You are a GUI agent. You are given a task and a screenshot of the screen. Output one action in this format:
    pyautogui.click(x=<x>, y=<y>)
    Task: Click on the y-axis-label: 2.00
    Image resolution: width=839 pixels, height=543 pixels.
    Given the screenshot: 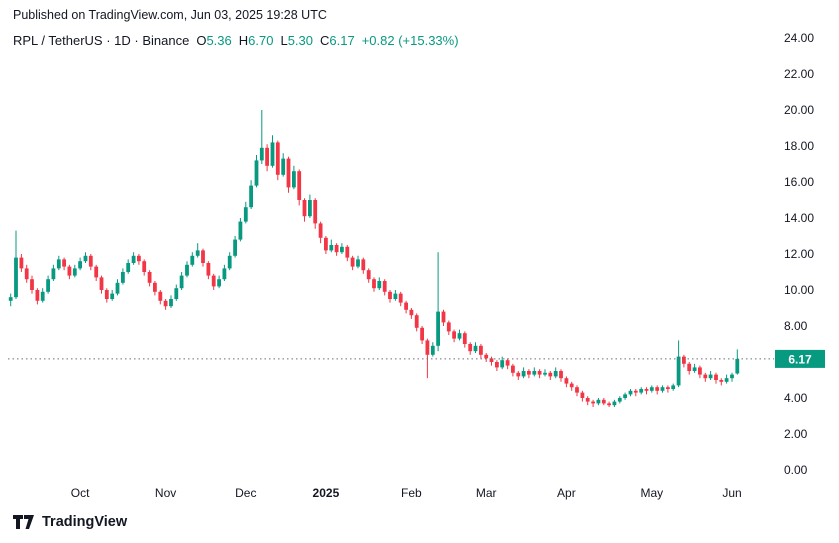 What is the action you would take?
    pyautogui.click(x=796, y=434)
    